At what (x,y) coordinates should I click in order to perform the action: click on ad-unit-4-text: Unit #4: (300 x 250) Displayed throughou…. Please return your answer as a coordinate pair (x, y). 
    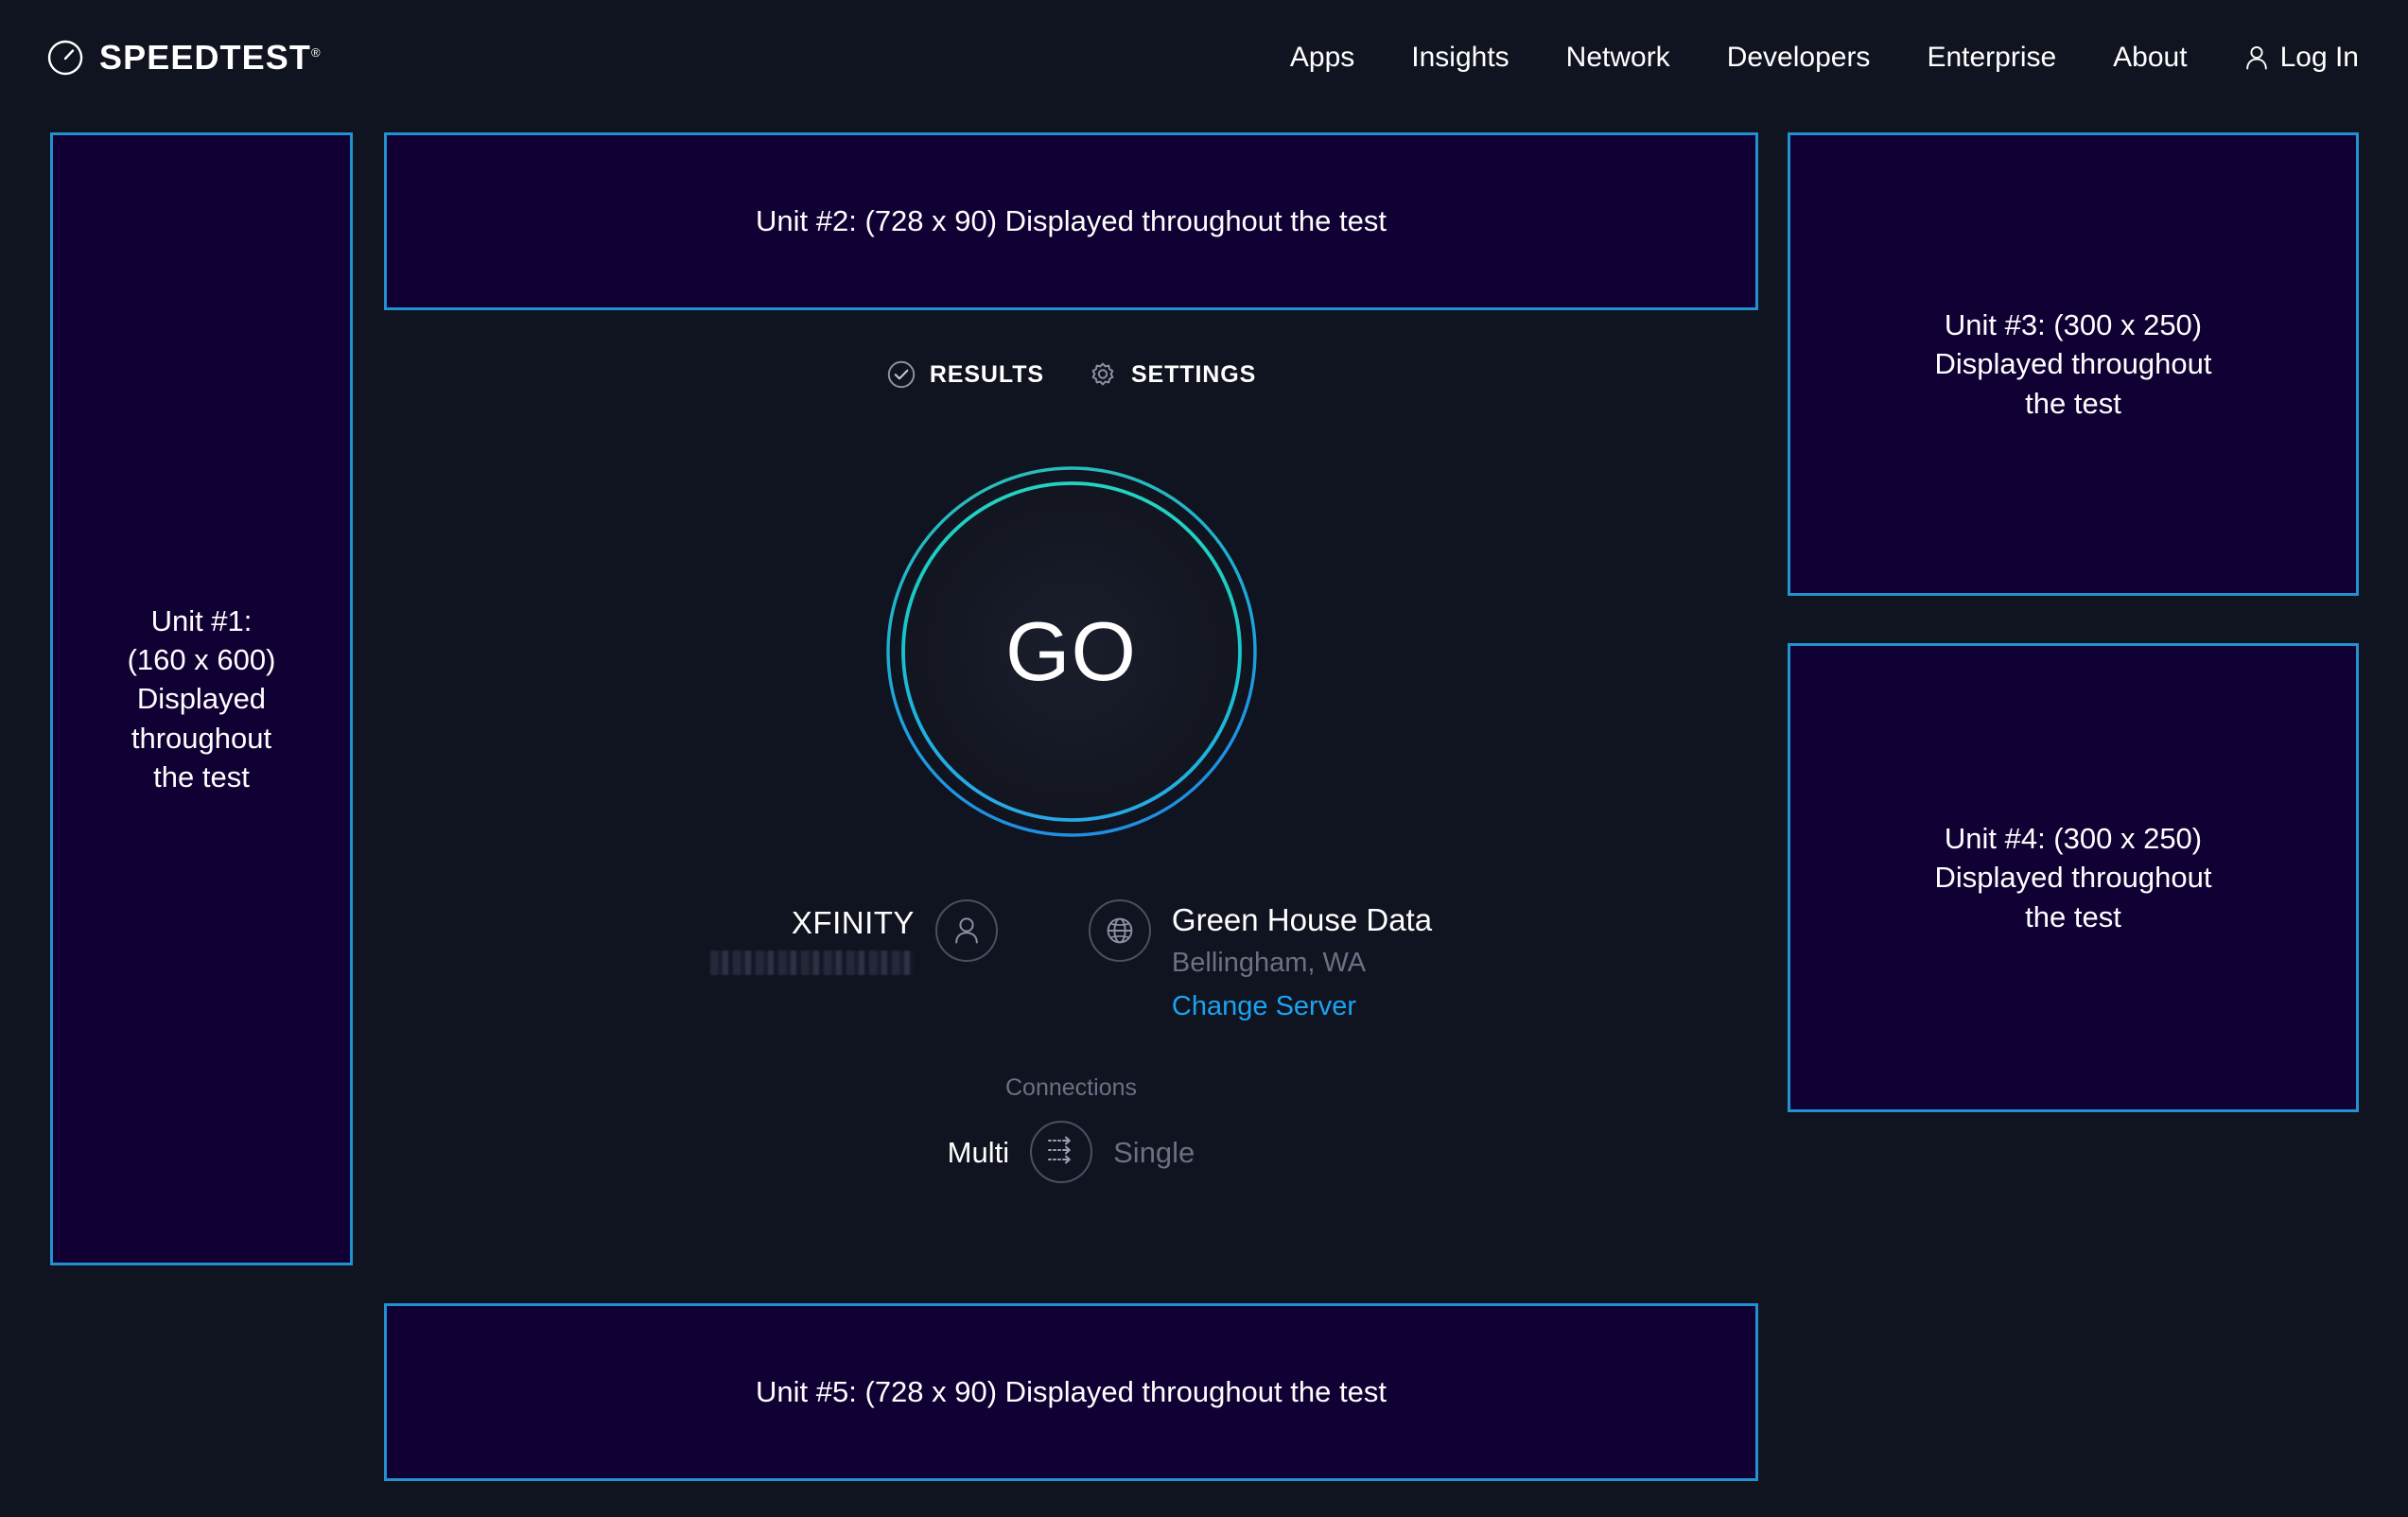
    Looking at the image, I should click on (2073, 878).